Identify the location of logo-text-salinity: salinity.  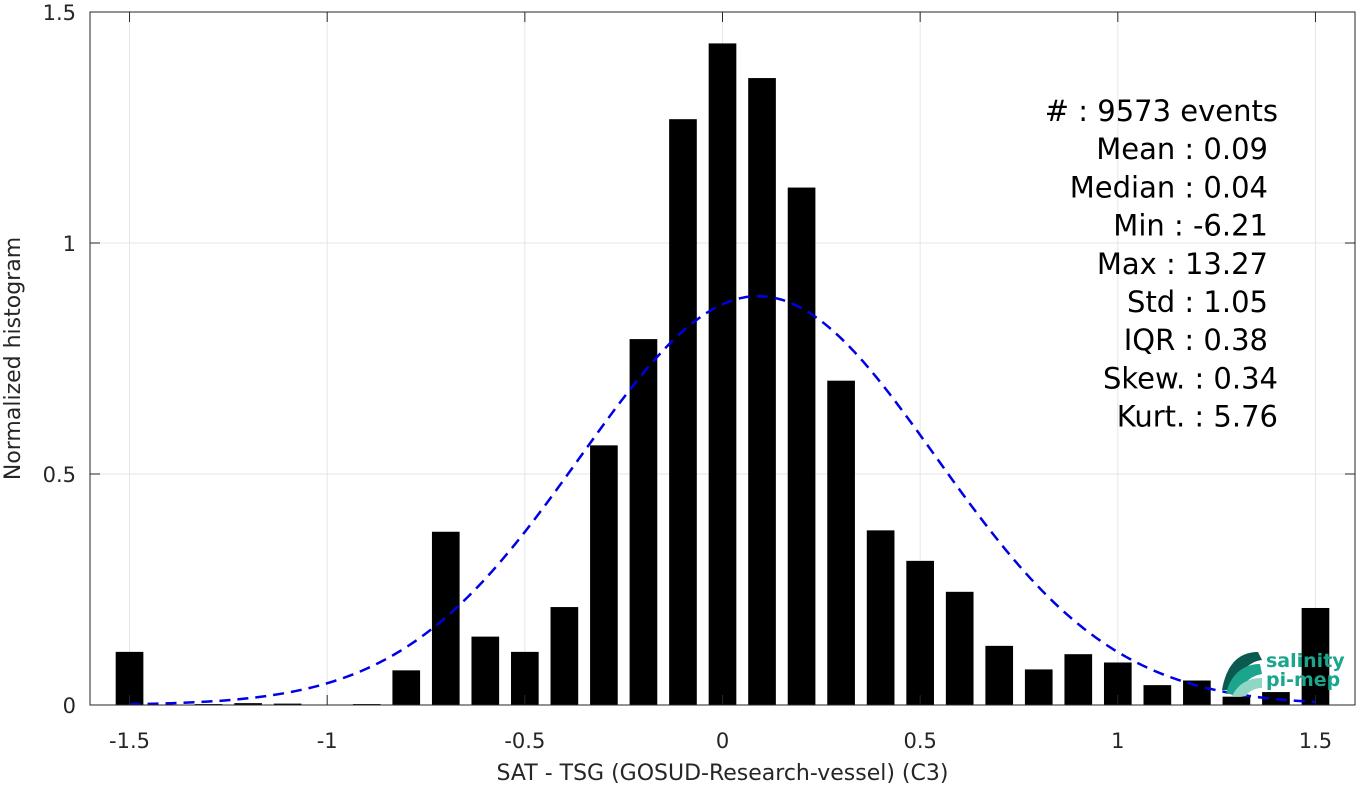
(1305, 661).